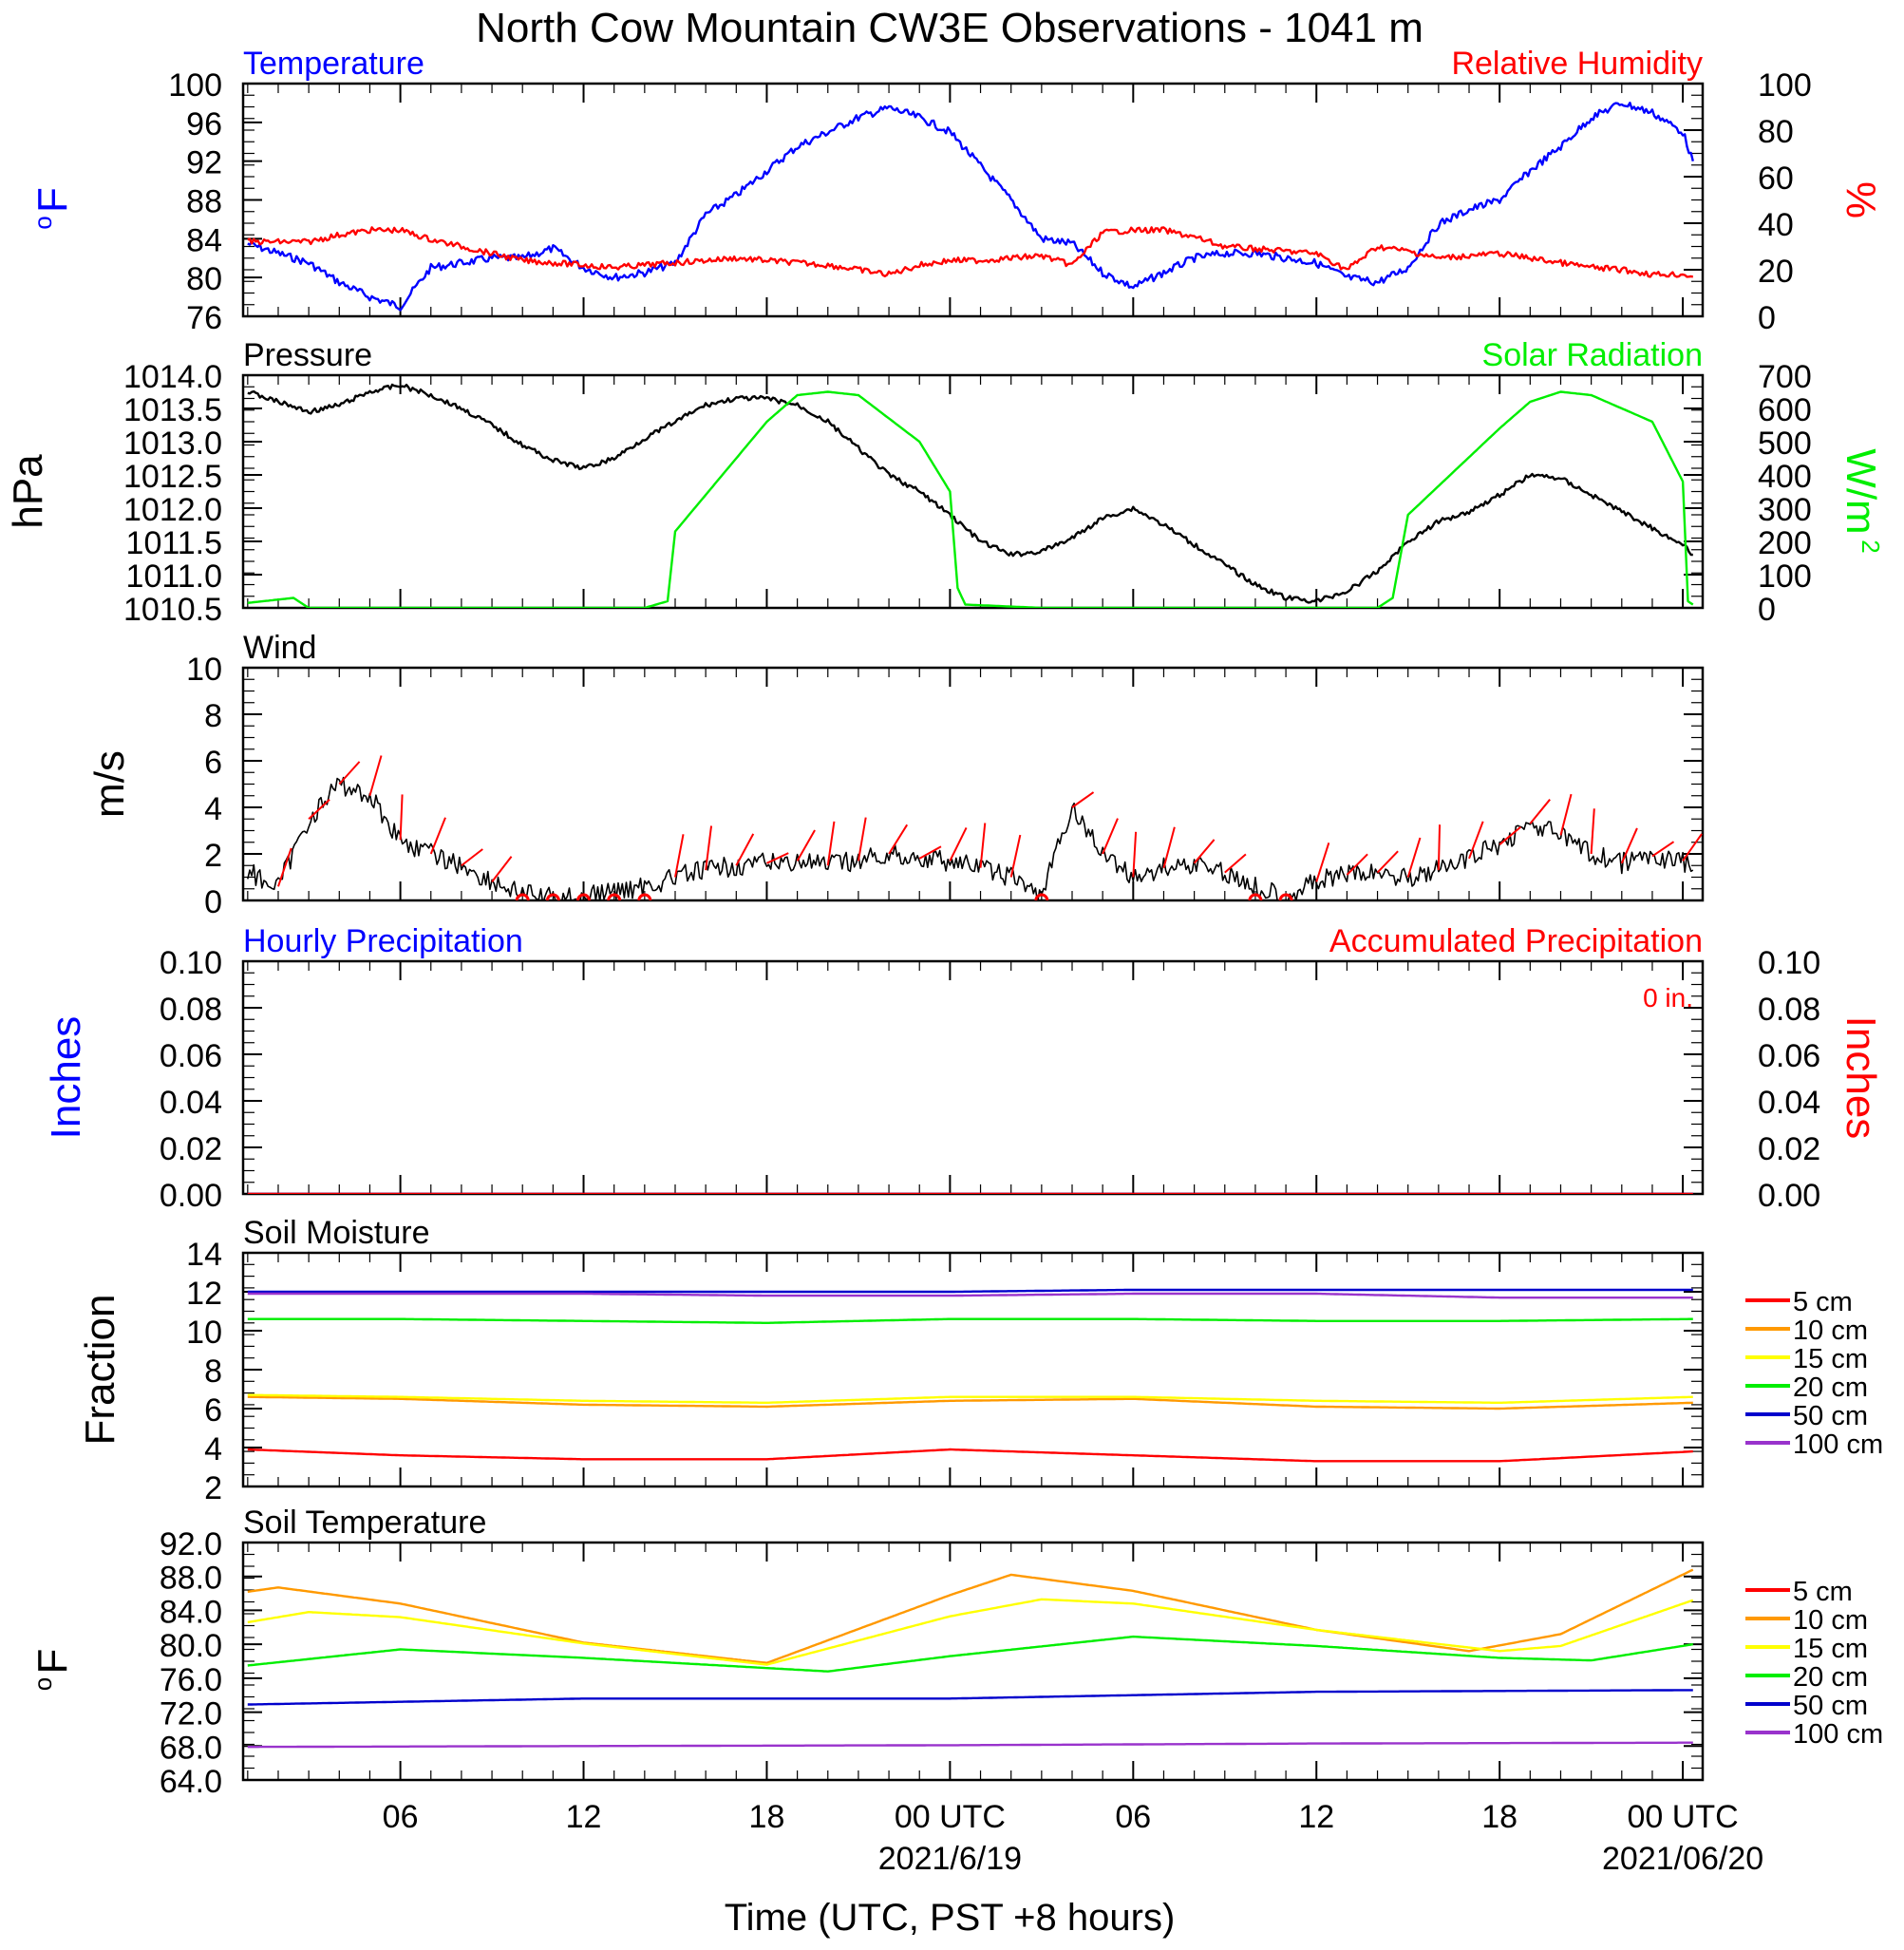 This screenshot has height=1950, width=1904. Describe the element at coordinates (971, 206) in the screenshot. I see `series-line-temperature` at that location.